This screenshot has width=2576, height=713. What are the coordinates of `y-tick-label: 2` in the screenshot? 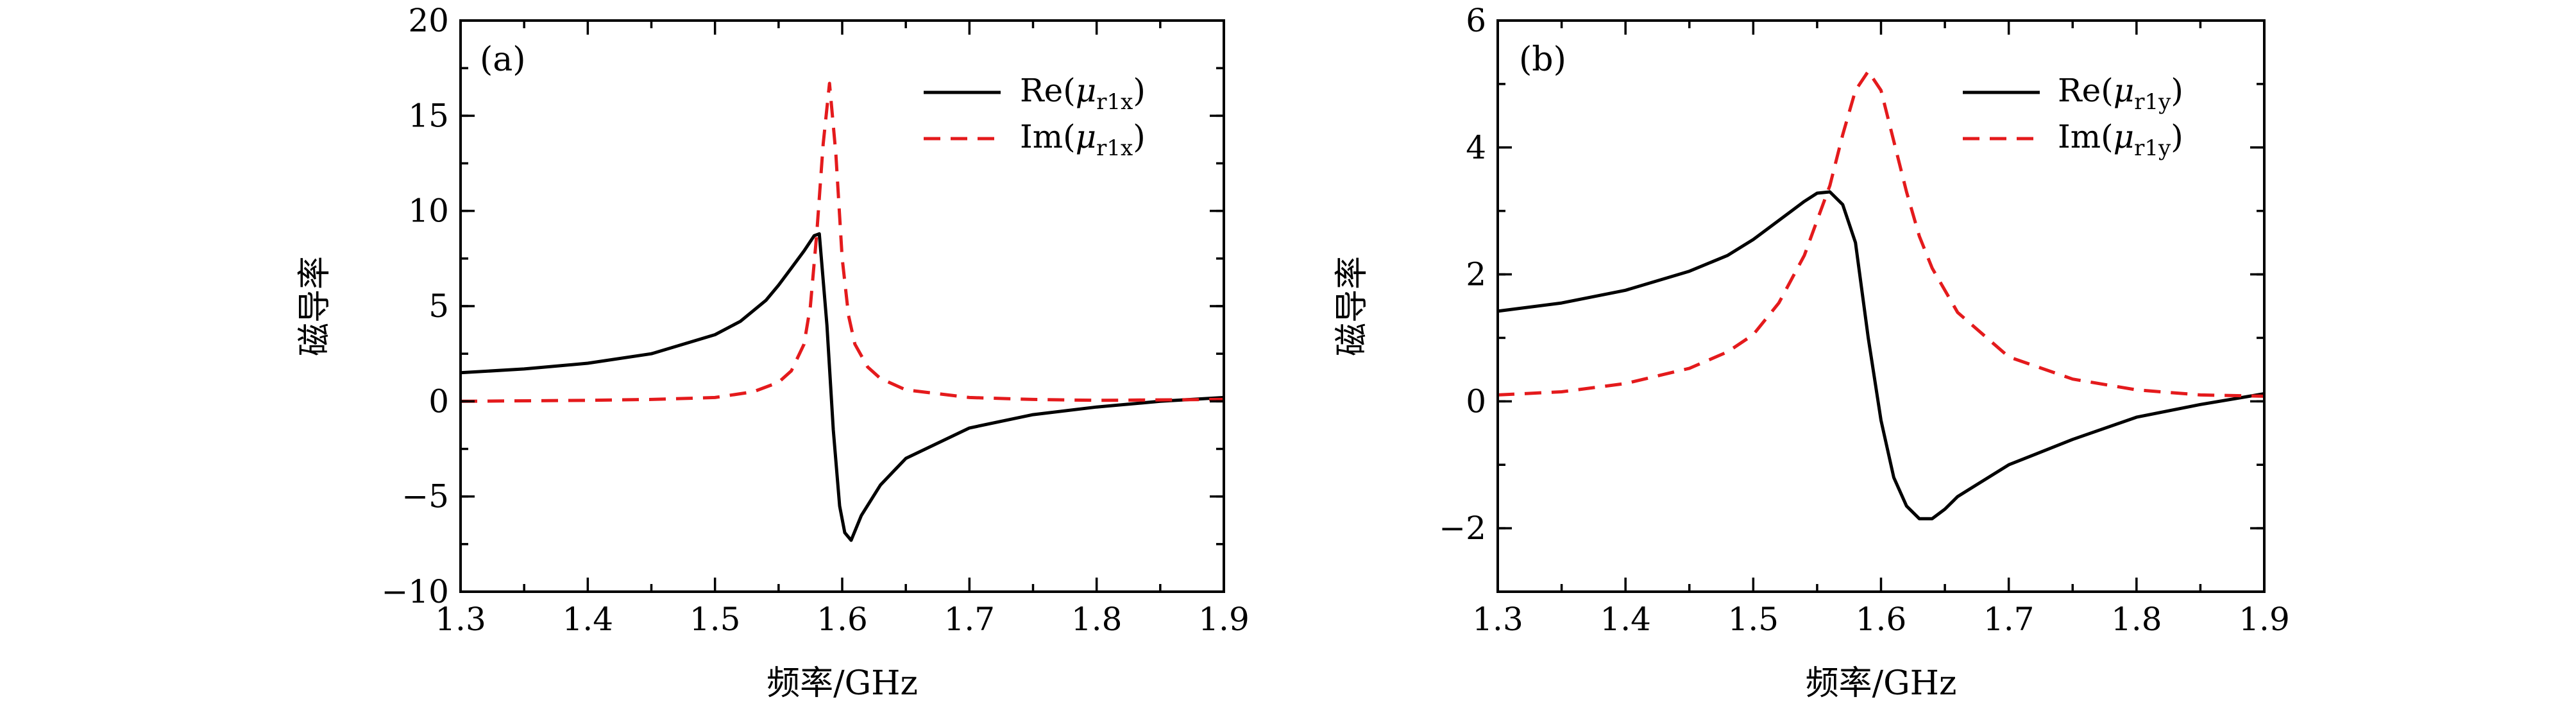 It's located at (1476, 274).